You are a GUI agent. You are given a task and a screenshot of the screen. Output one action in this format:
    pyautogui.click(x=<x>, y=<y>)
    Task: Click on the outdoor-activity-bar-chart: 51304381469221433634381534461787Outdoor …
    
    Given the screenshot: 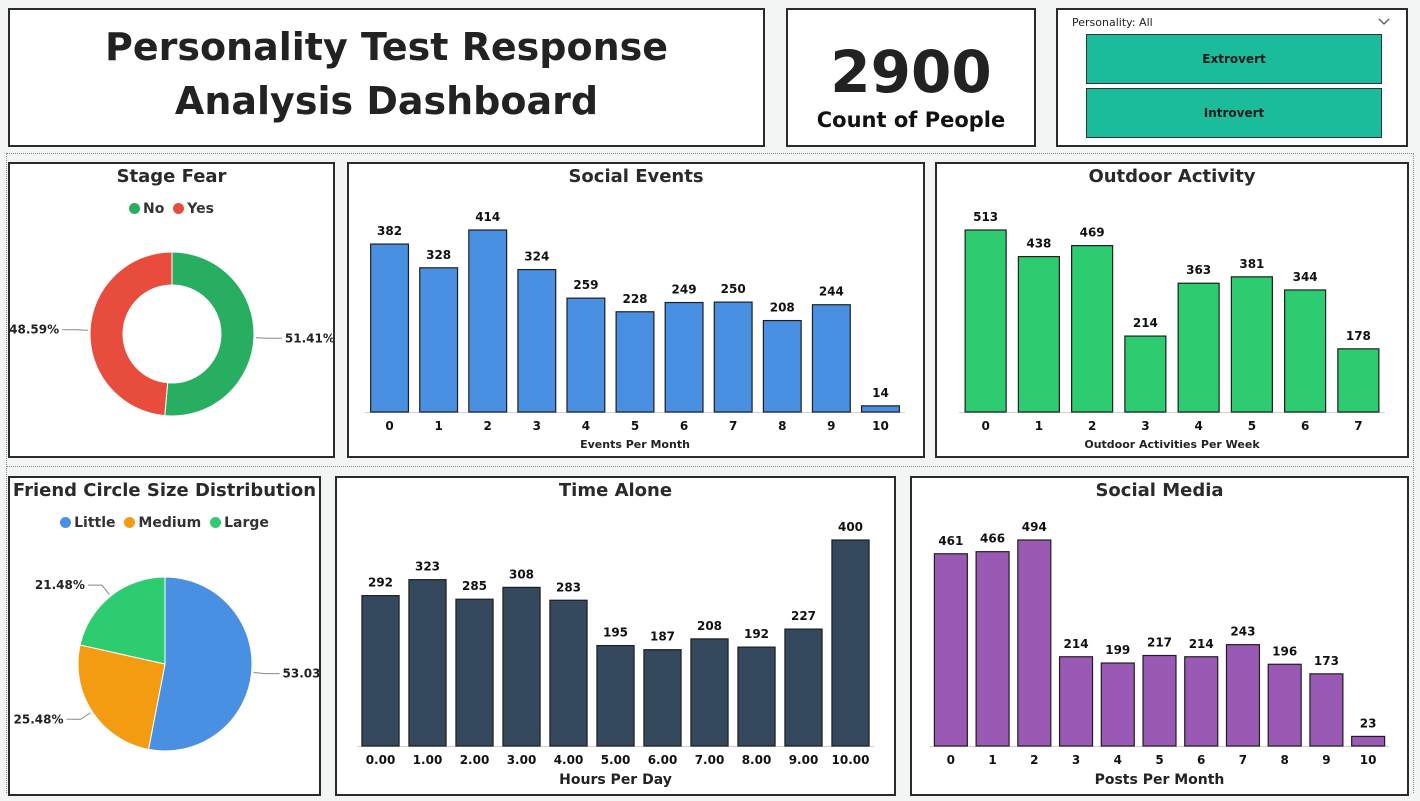 What is the action you would take?
    pyautogui.click(x=1172, y=330)
    